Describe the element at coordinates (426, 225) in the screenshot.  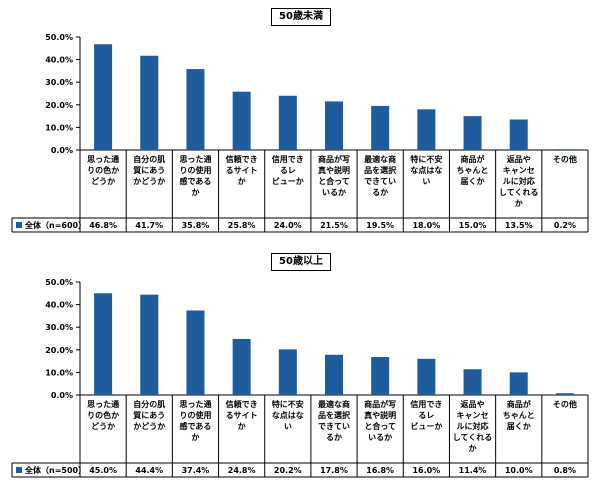
I see `data-label: 18.0%` at that location.